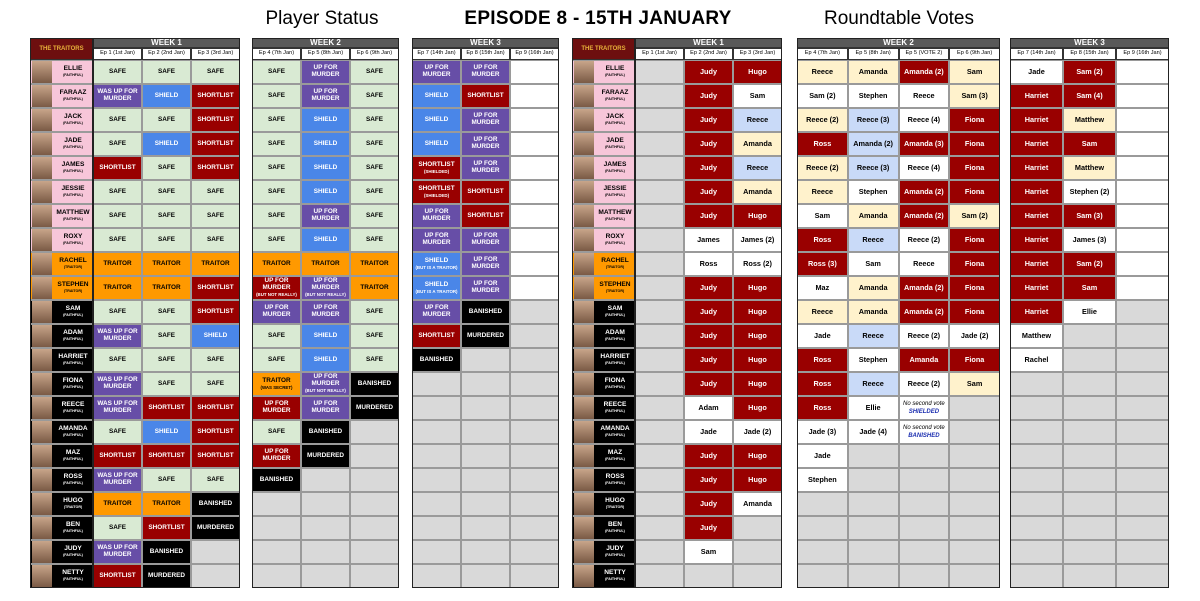 This screenshot has width=1200, height=601. What do you see at coordinates (873, 432) in the screenshot?
I see `cell-text: Jade (4)` at bounding box center [873, 432].